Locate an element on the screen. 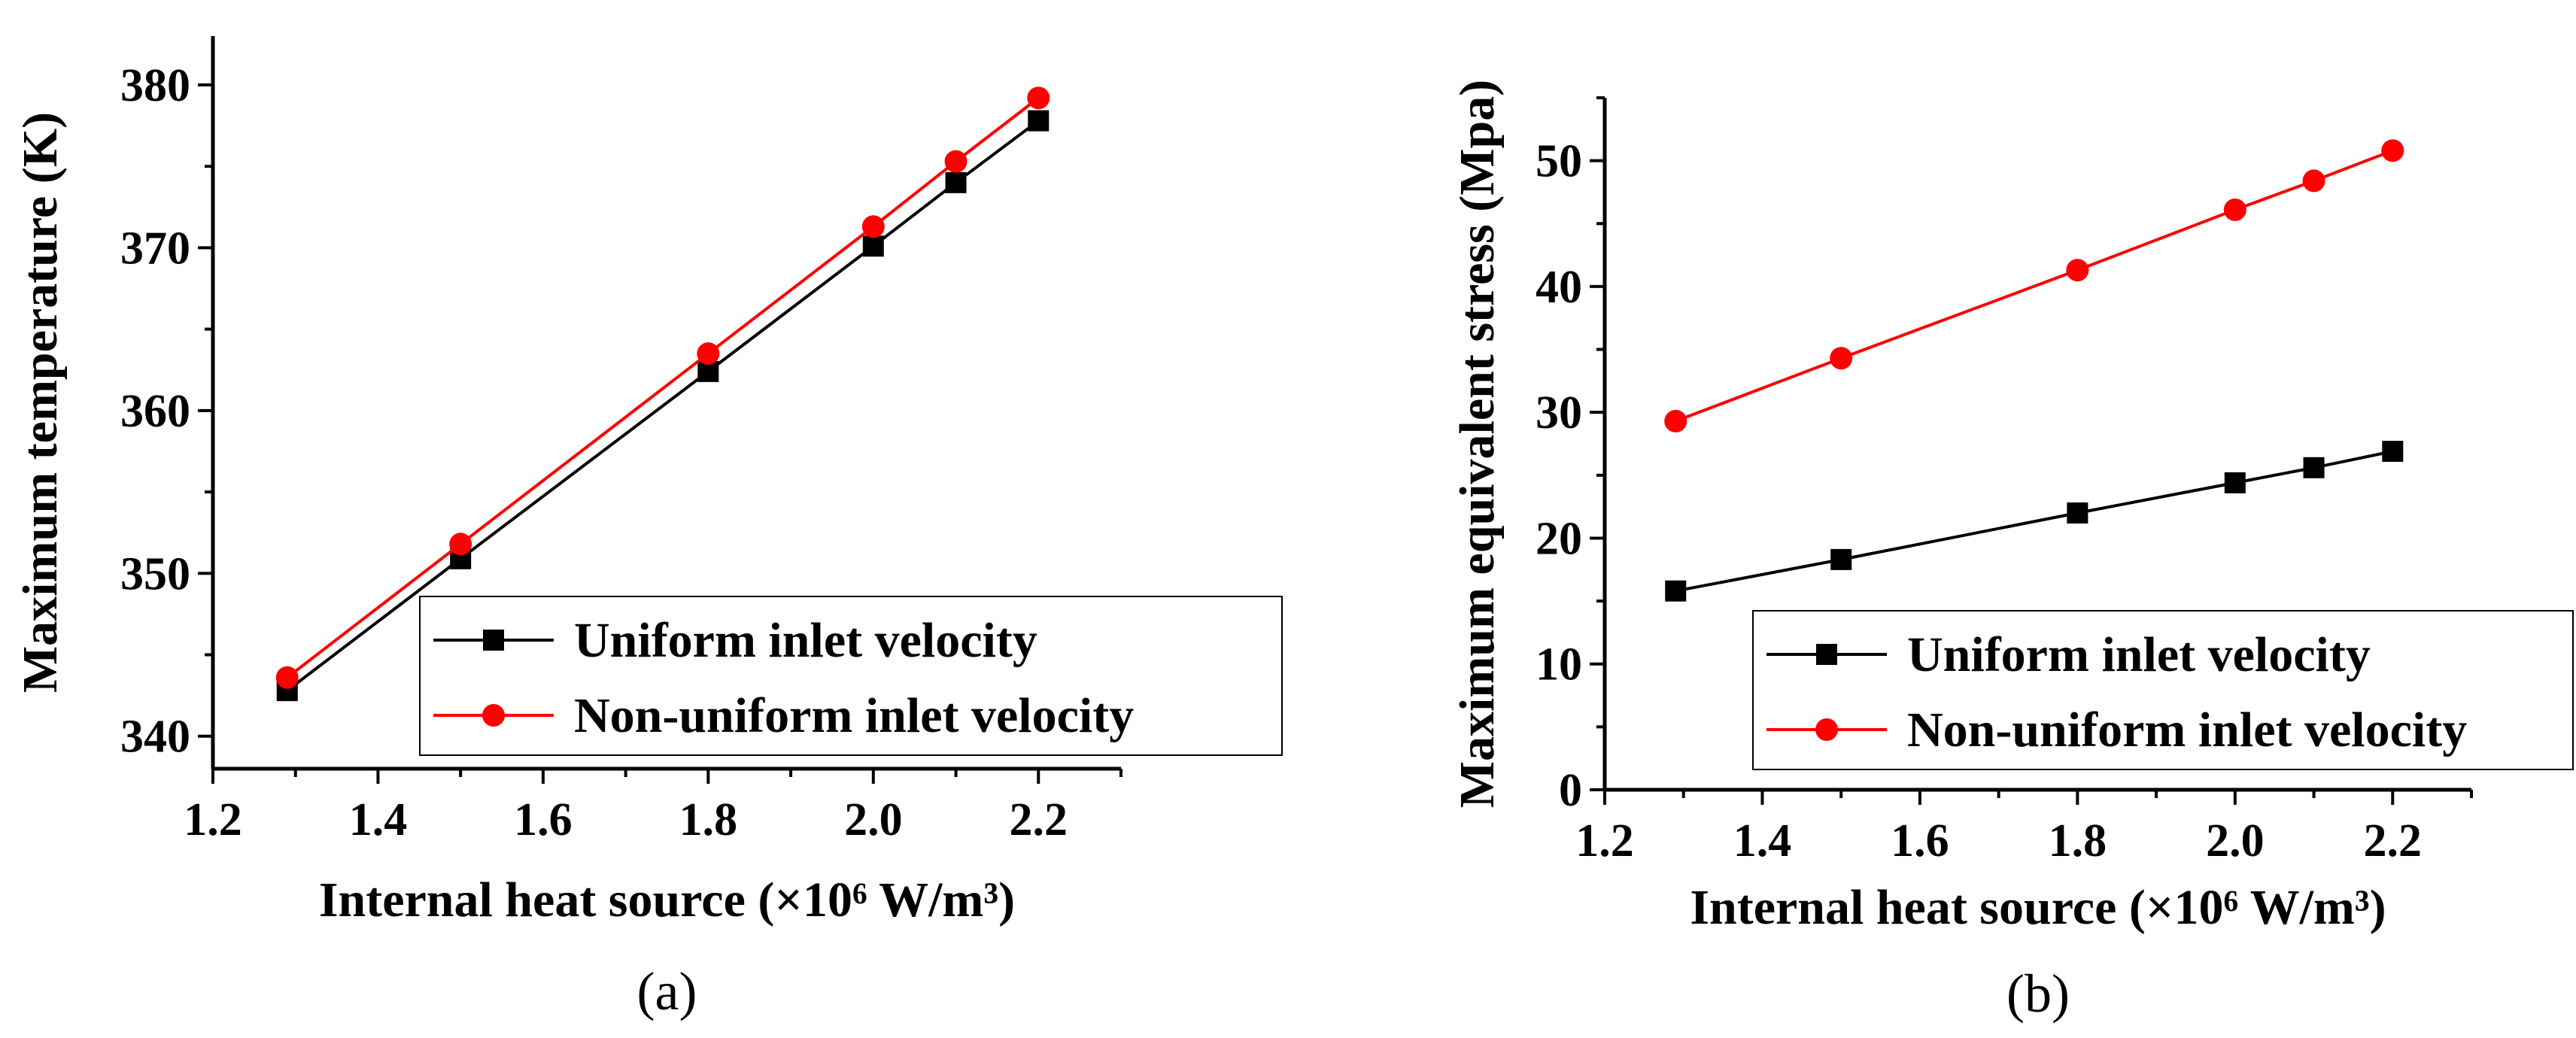 Image resolution: width=2576 pixels, height=1038 pixels. y-axis-title: Maximum temperature (K) is located at coordinates (41, 402).